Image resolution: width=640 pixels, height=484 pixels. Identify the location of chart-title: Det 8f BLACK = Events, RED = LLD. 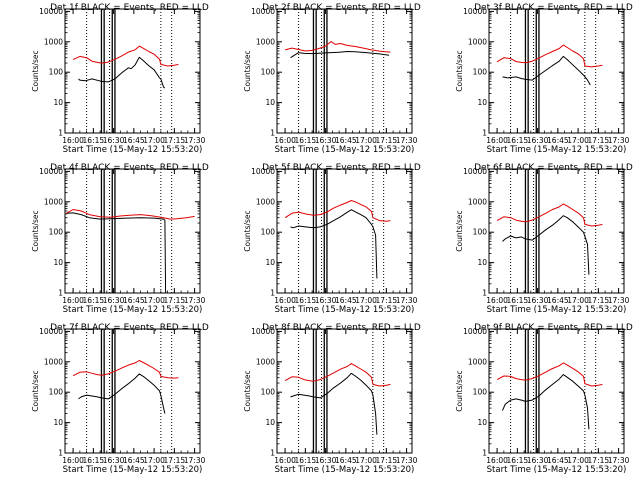
(341, 328).